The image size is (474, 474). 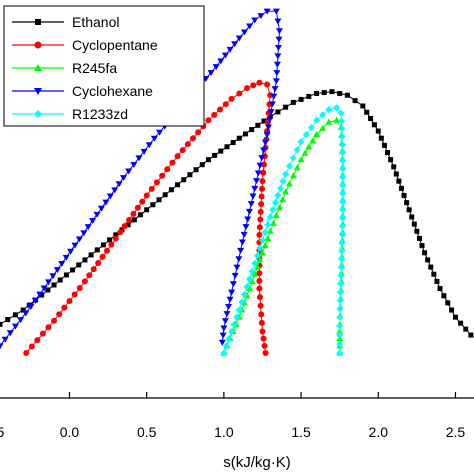 What do you see at coordinates (65, 22) in the screenshot?
I see `legend-item: Ethanol` at bounding box center [65, 22].